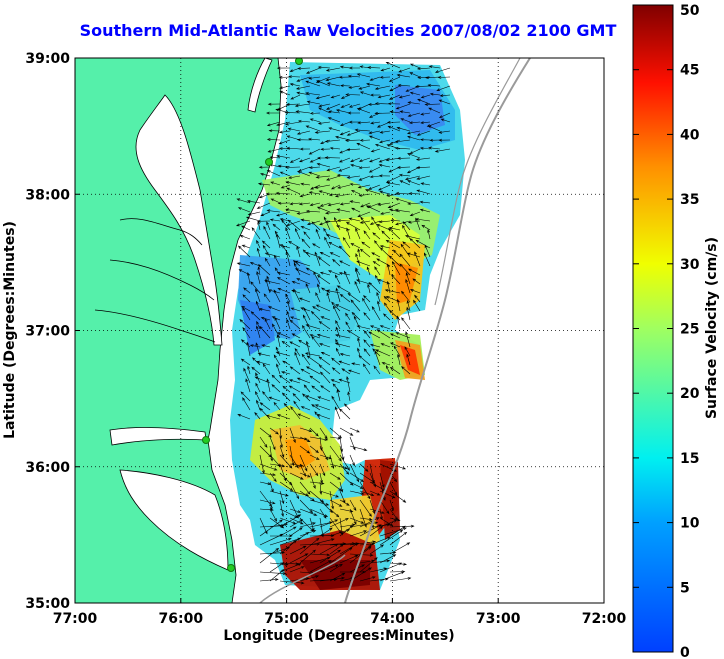 Image resolution: width=724 pixels, height=659 pixels. What do you see at coordinates (47, 195) in the screenshot?
I see `y-tick-label: 38:00` at bounding box center [47, 195].